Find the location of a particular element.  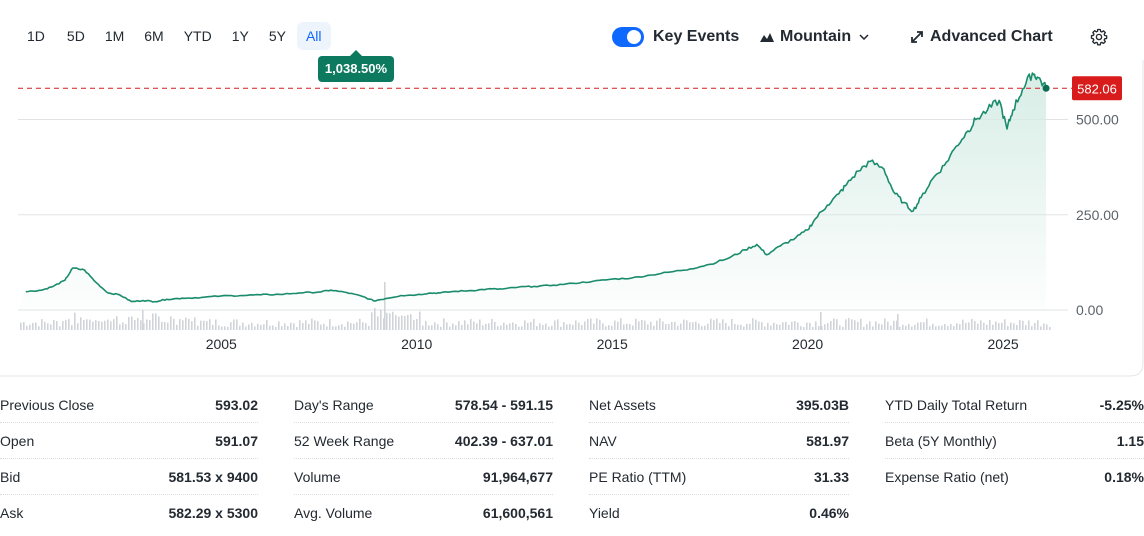

range-tab-6m: 6M is located at coordinates (154, 36).